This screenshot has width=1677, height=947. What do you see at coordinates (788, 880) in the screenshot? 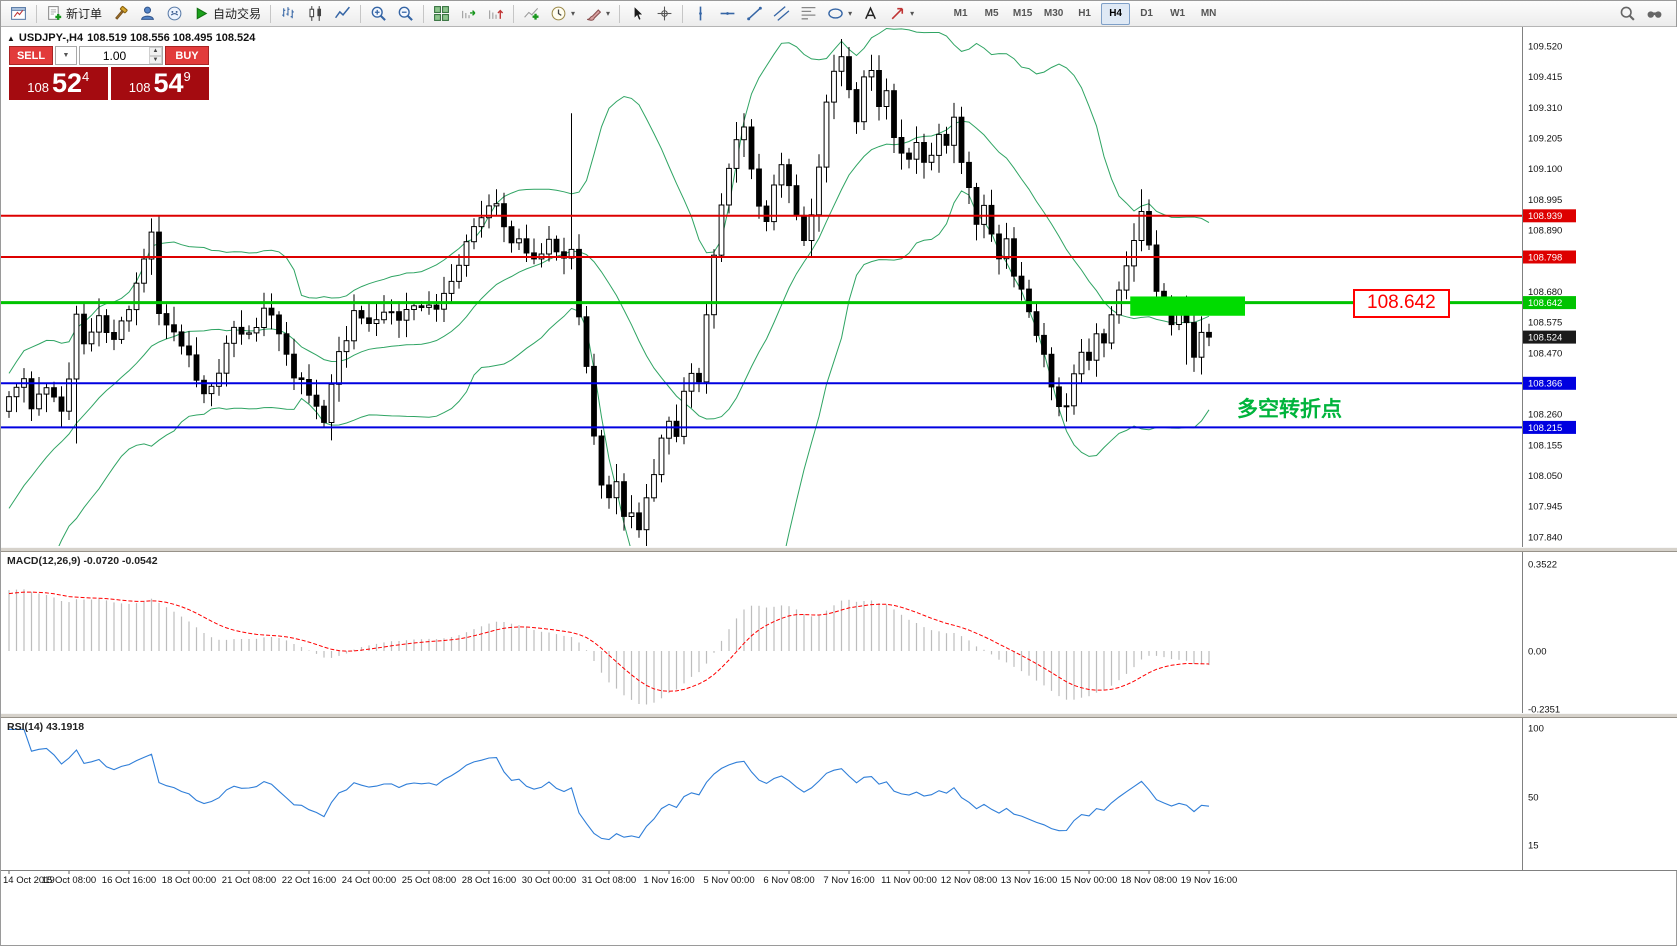
I see `time-axis-label: 6 Nov 08:00` at bounding box center [788, 880].